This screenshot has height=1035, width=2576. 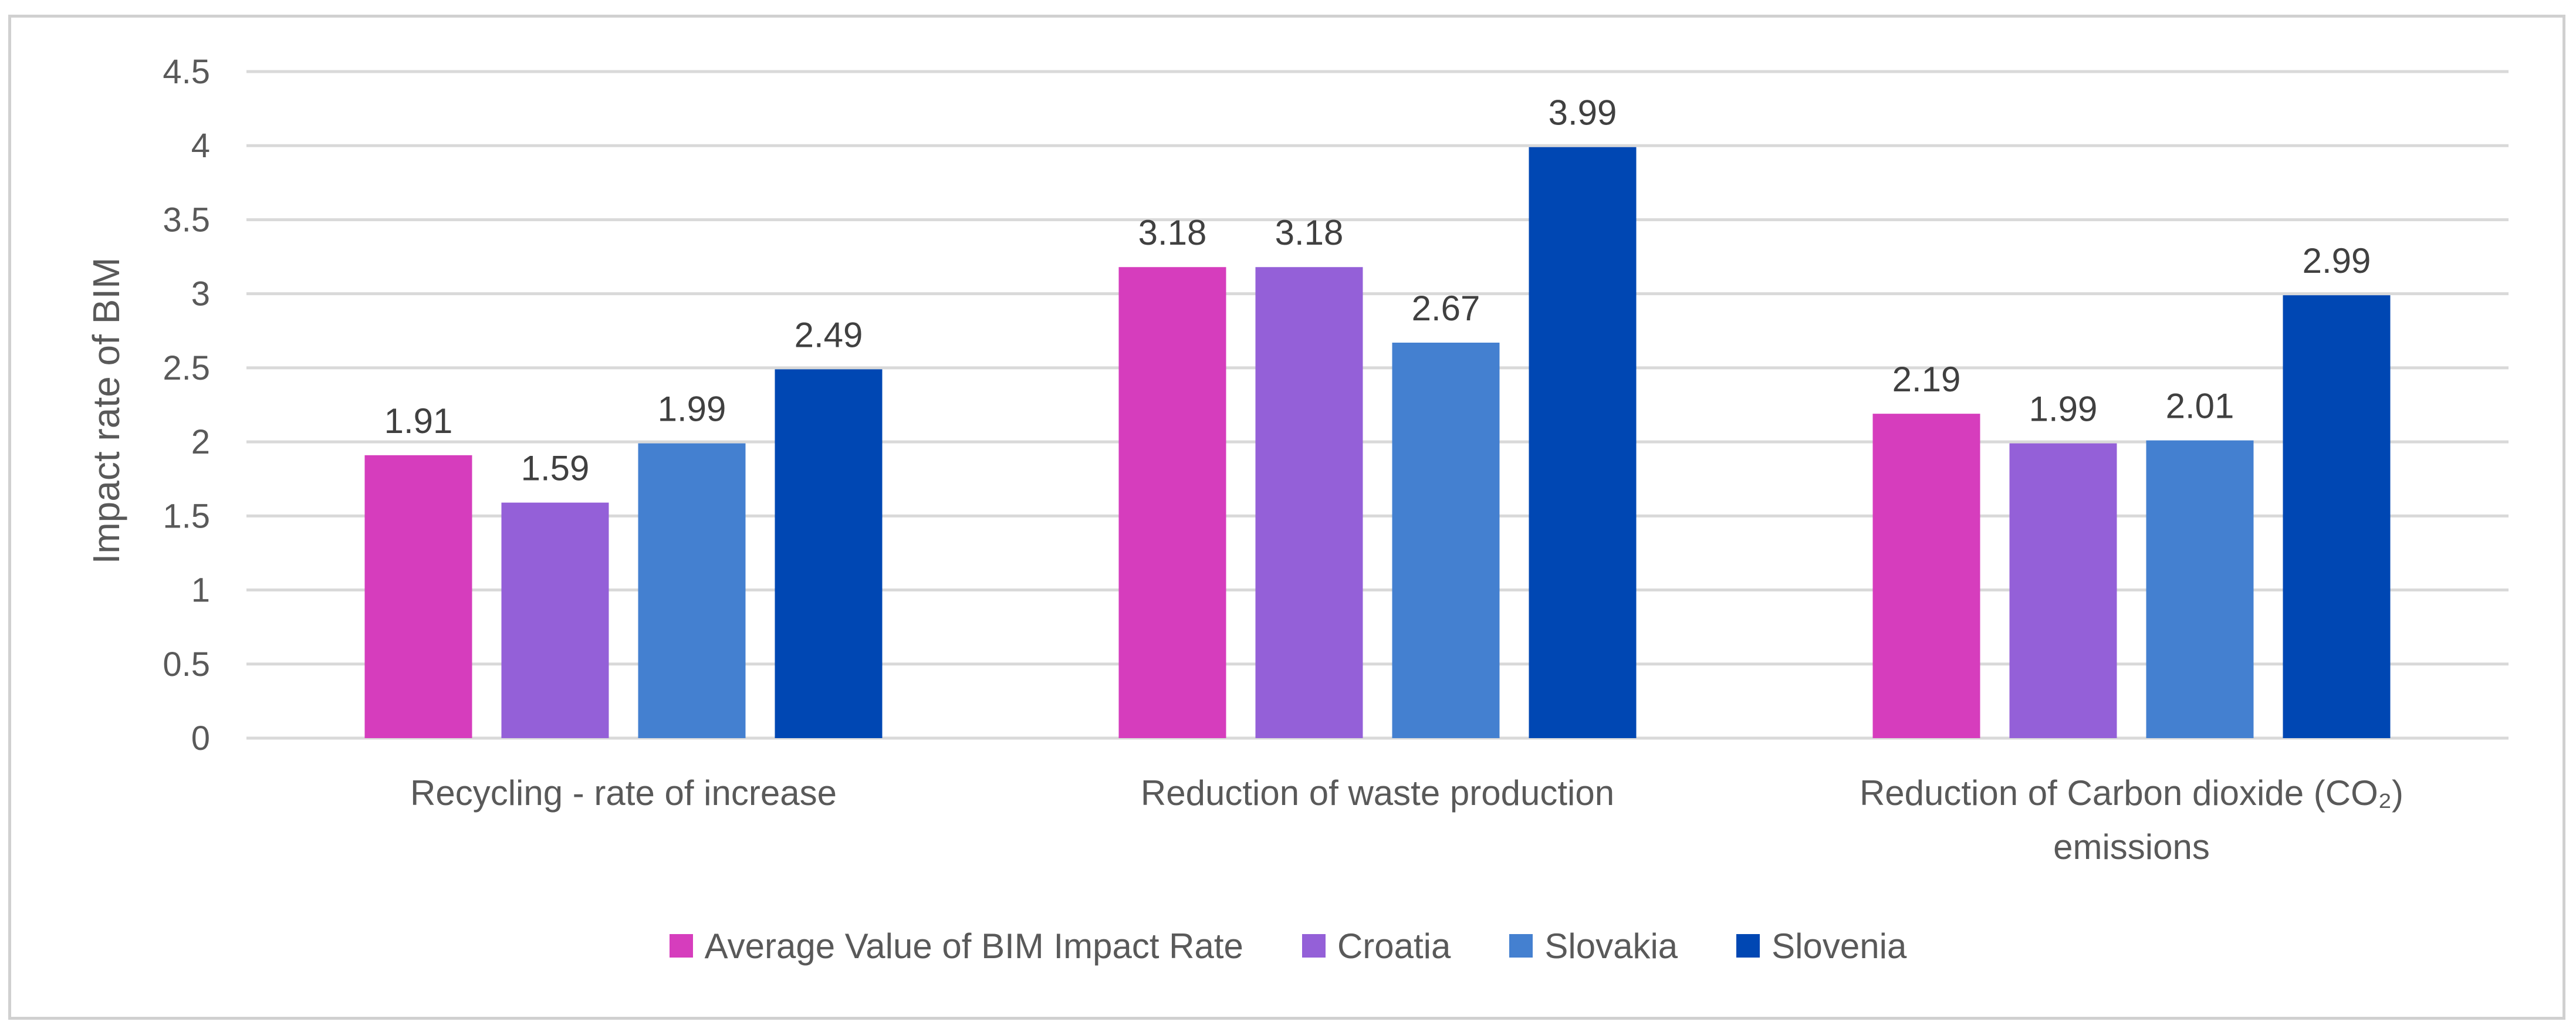 What do you see at coordinates (200, 146) in the screenshot?
I see `y-tick-label: 4` at bounding box center [200, 146].